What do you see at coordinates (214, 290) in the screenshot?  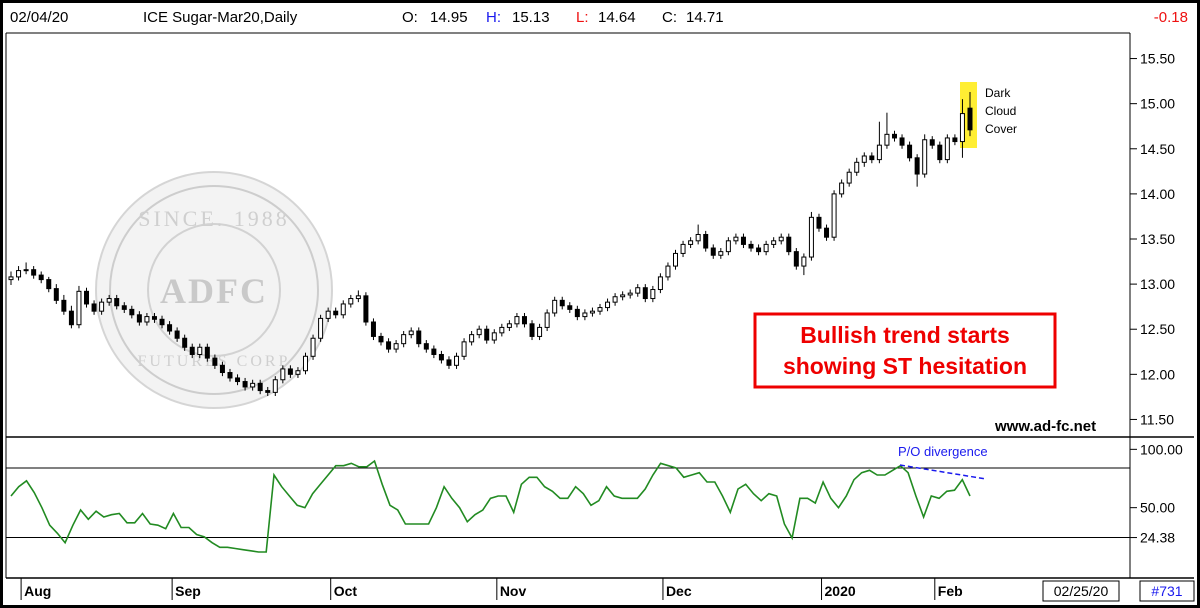 I see `adfc-seal-watermark: SINCE. 1988 ADFC FUTURES CORP` at bounding box center [214, 290].